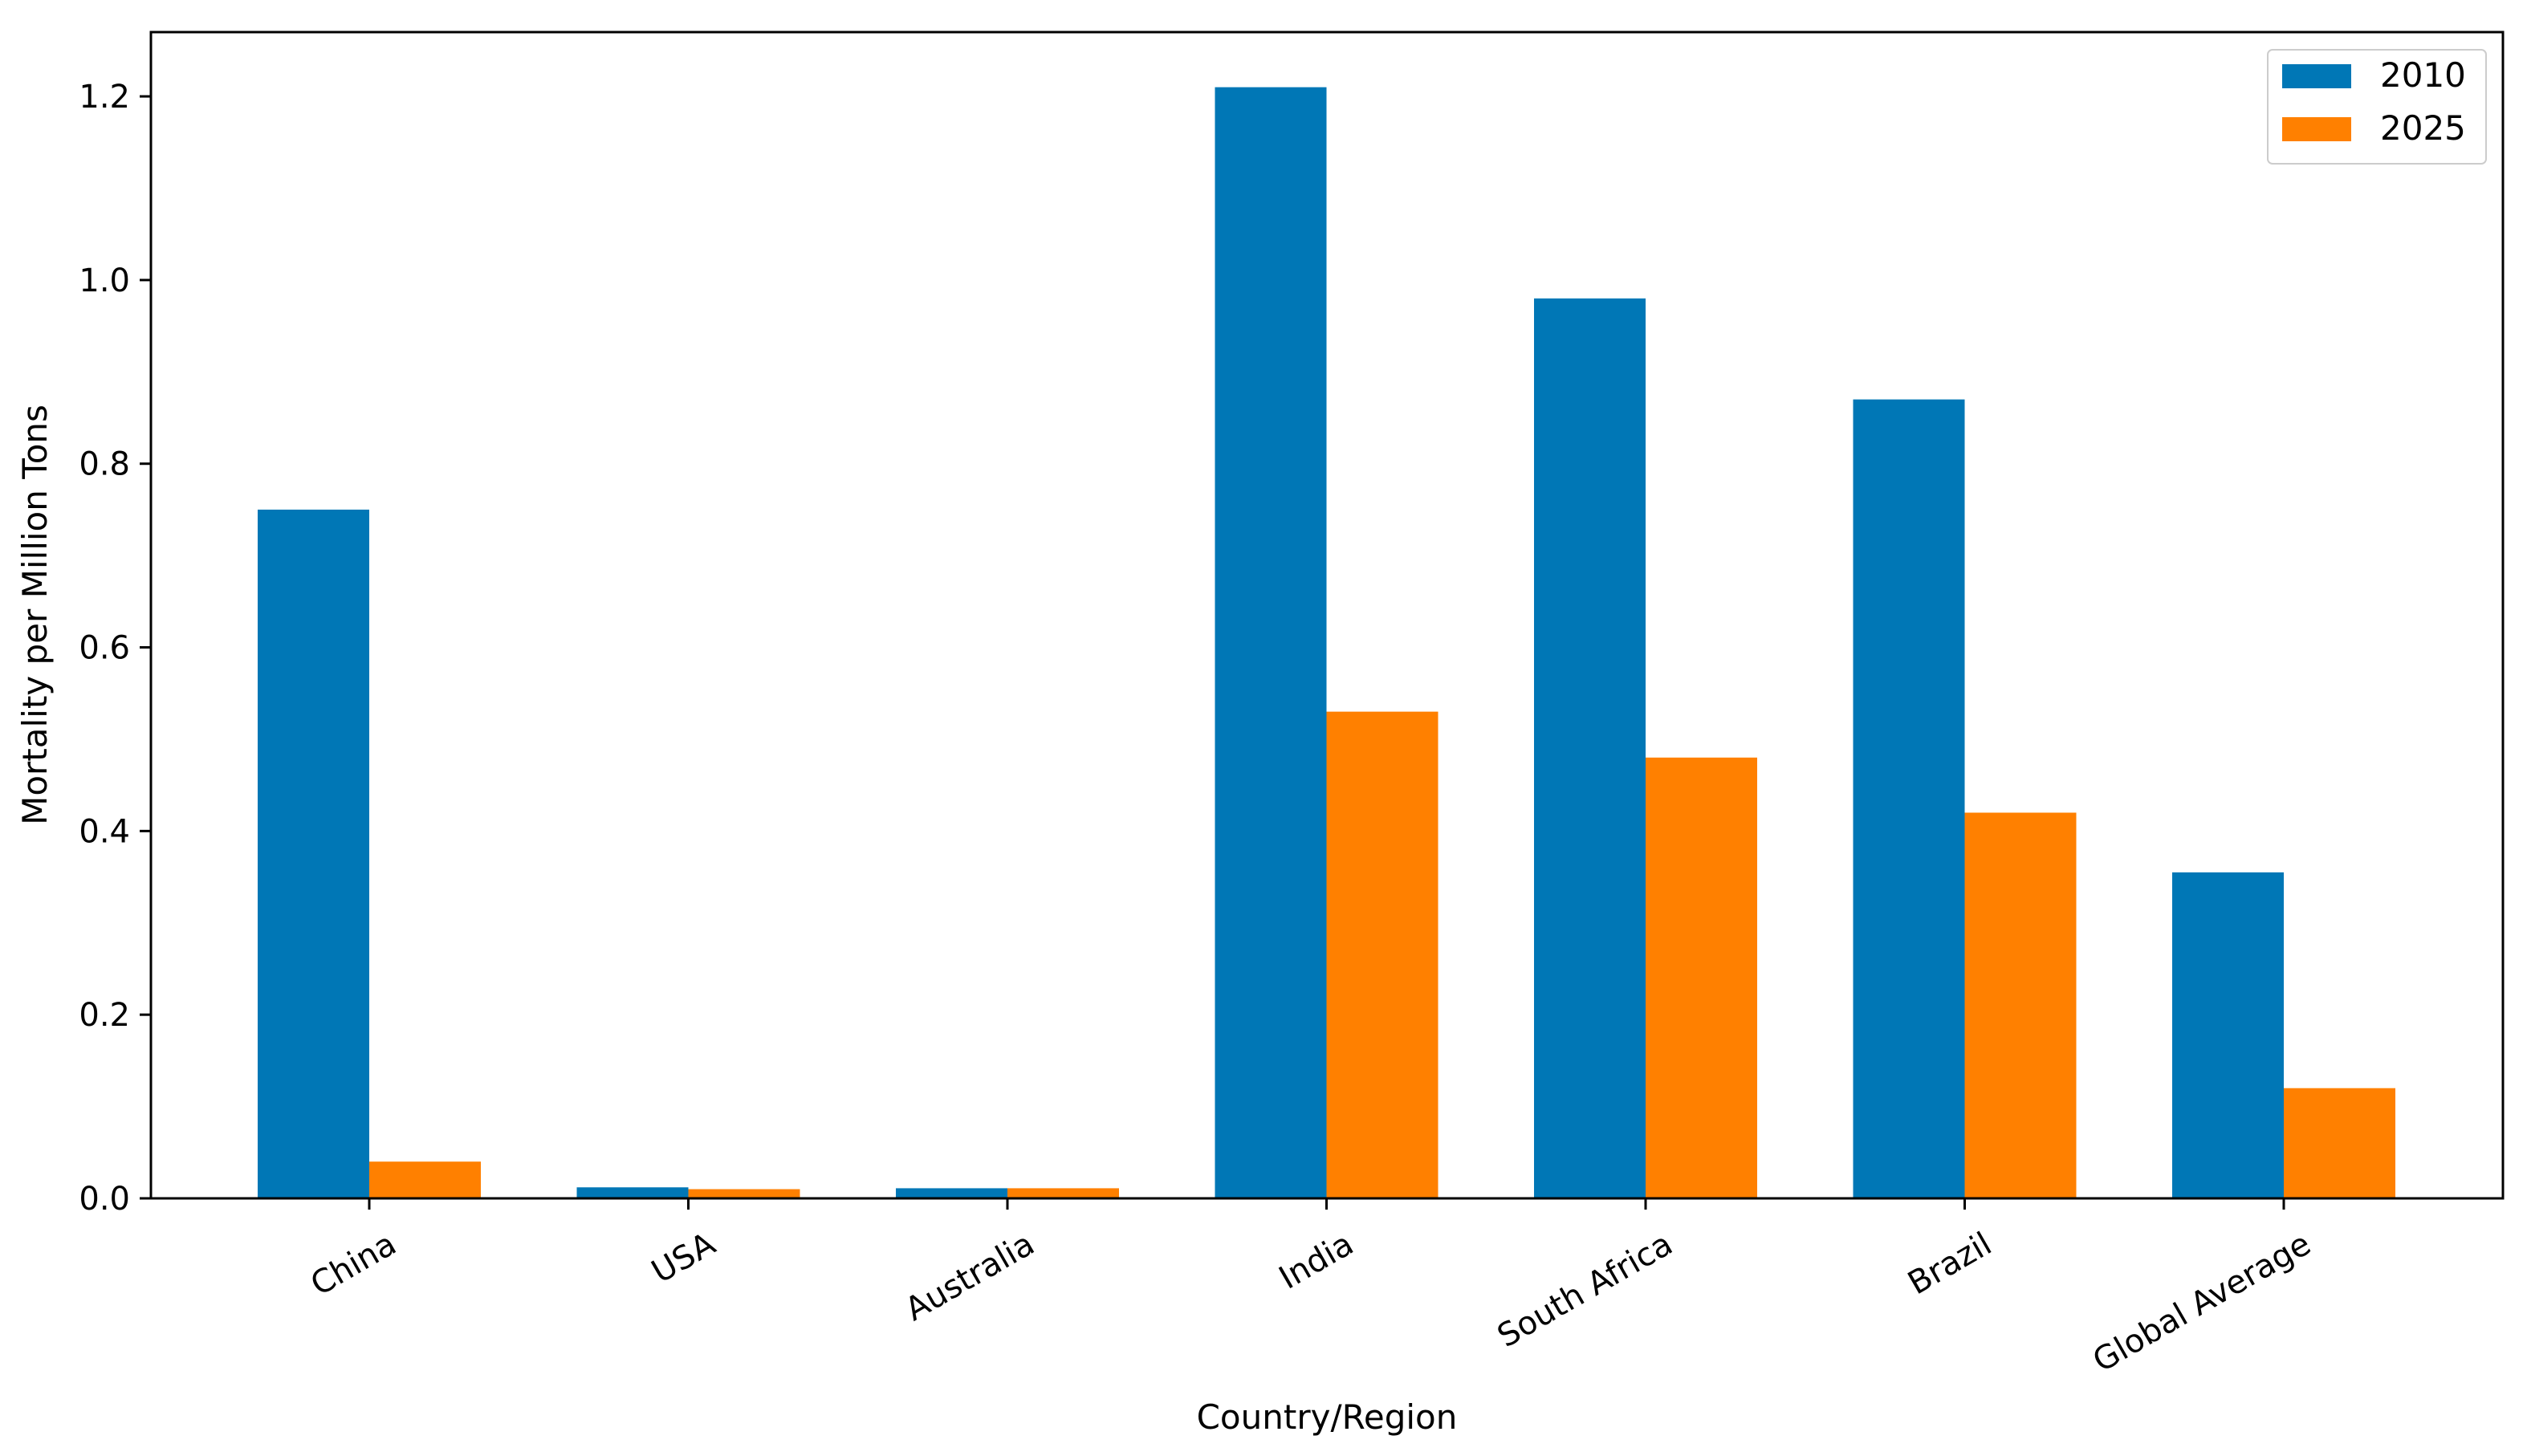  I want to click on bar-2010-usa, so click(633, 1193).